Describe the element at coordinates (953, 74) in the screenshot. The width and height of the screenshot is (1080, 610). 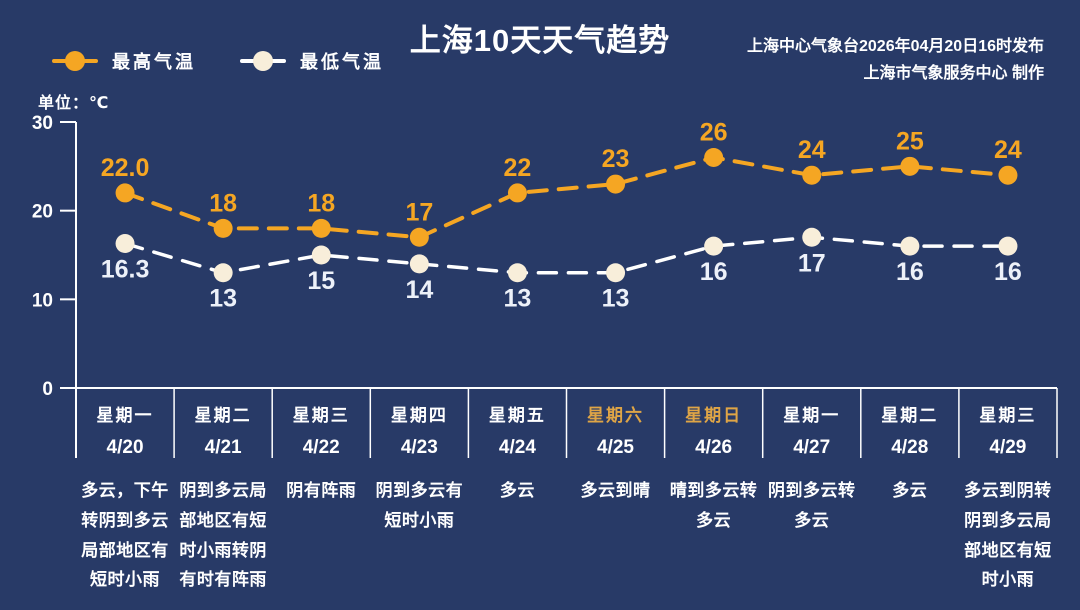
I see `publisher-line2: 上海市气象服务中心 制作` at that location.